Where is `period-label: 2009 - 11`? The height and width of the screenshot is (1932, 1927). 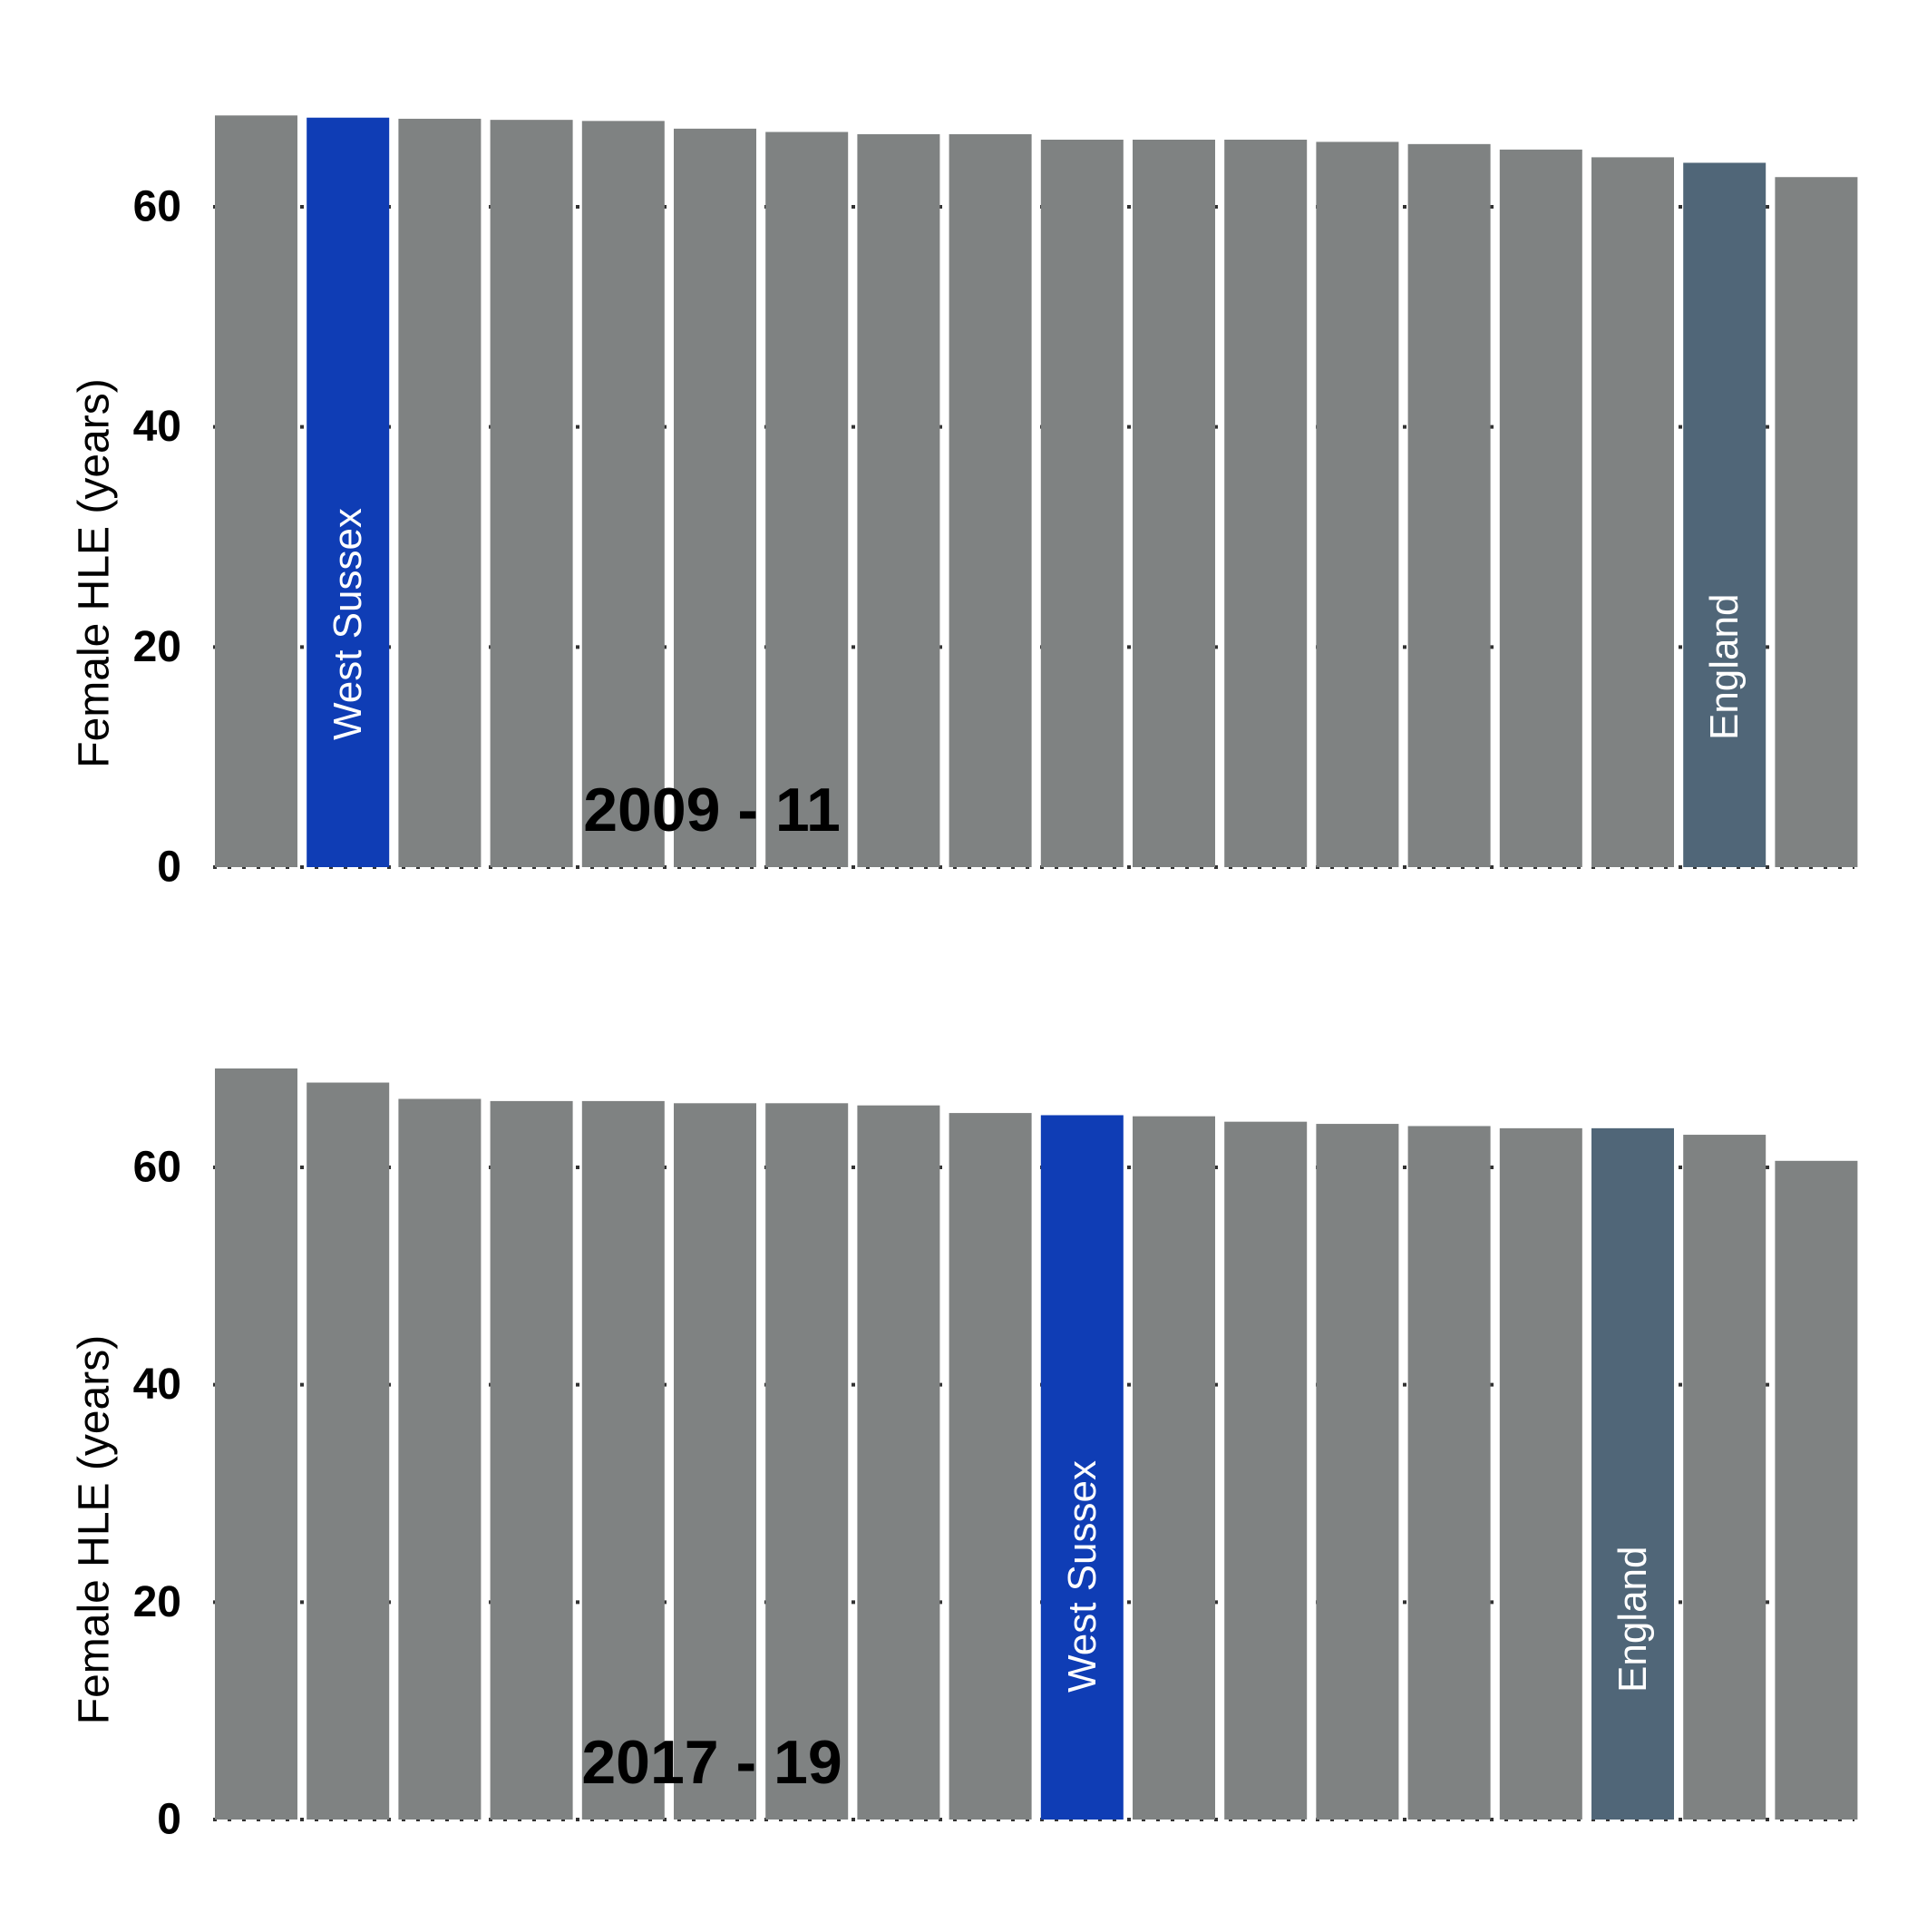
period-label: 2009 - 11 is located at coordinates (712, 810).